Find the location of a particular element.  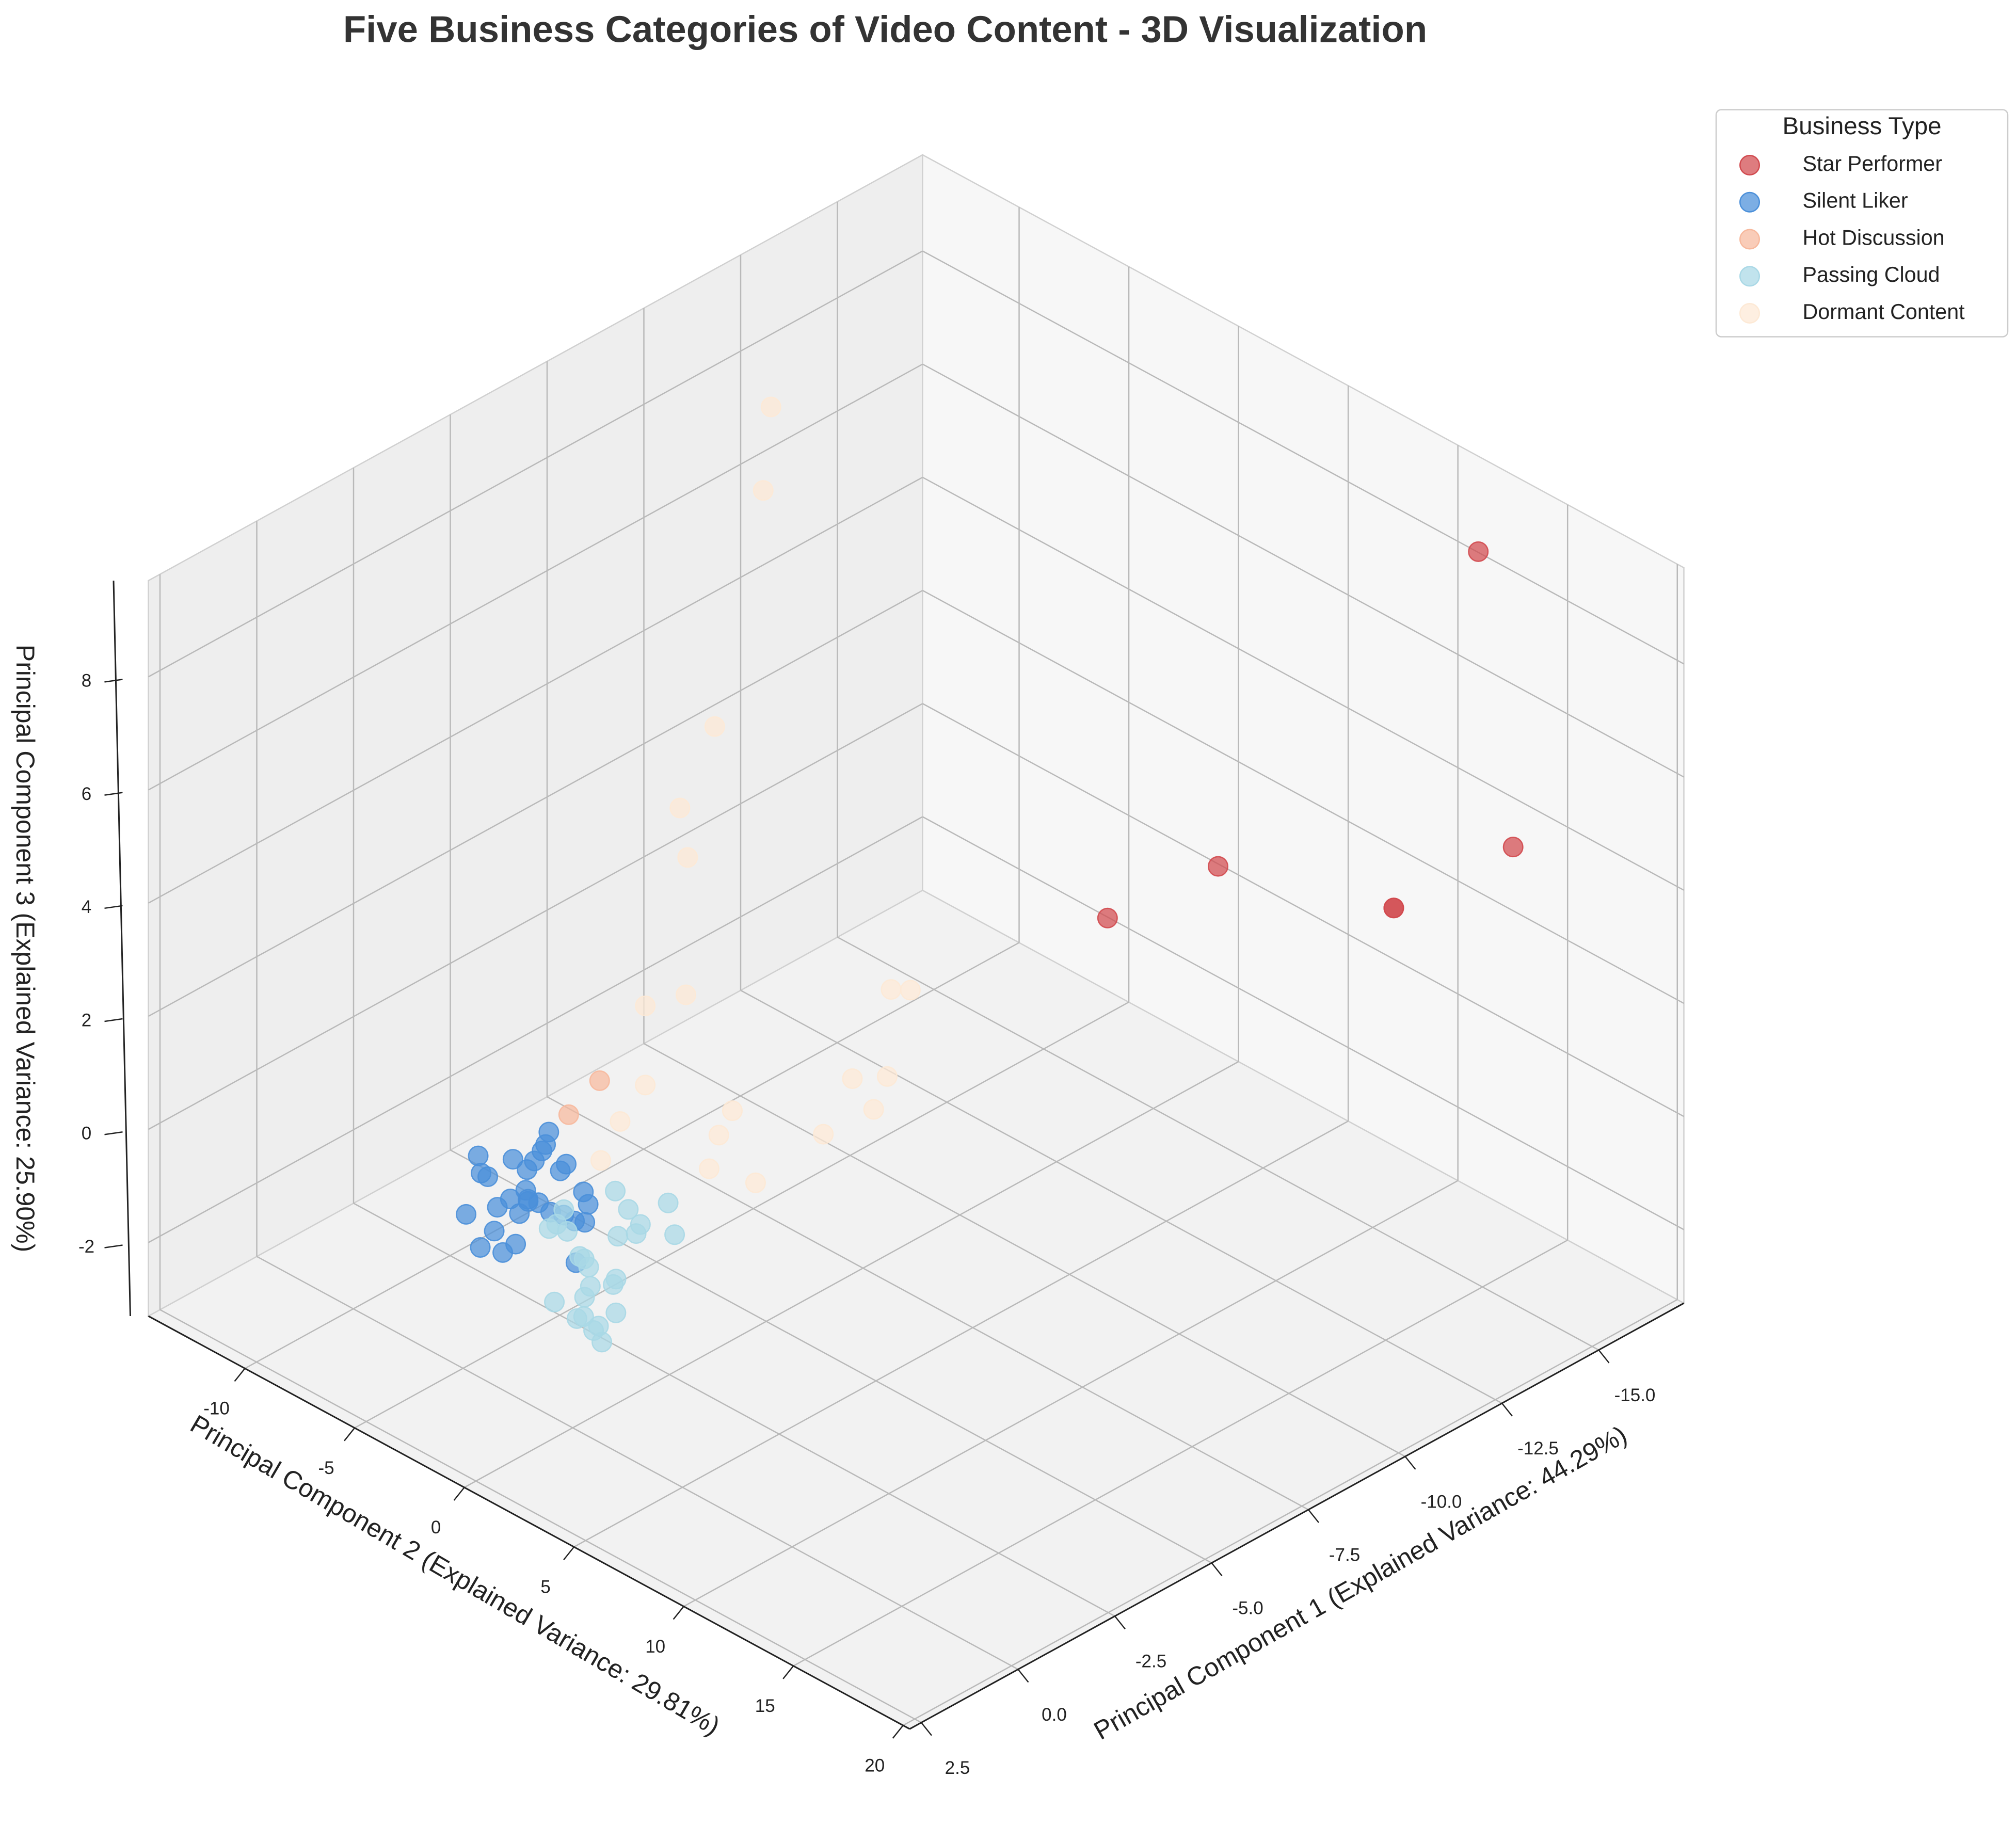

legend-label: Hot Discussion is located at coordinates (1874, 237).